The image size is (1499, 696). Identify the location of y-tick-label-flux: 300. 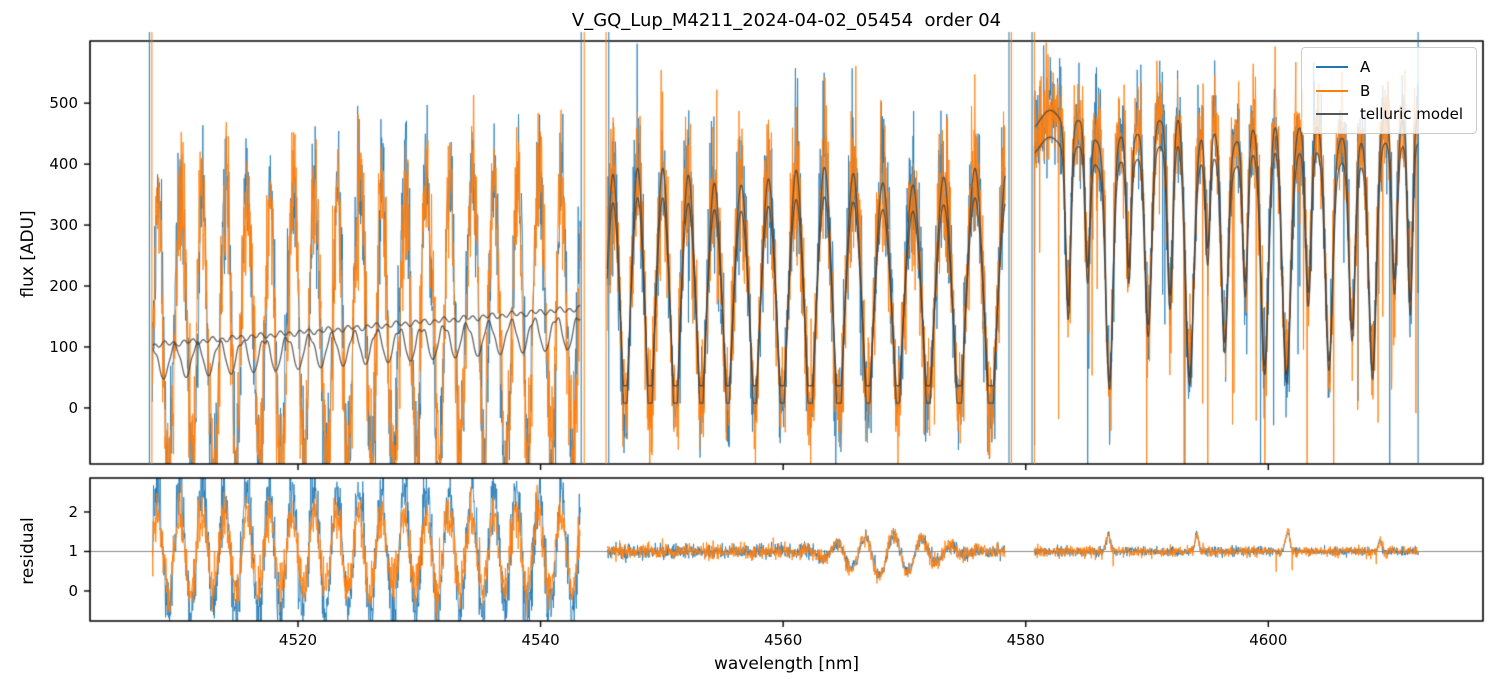
(63, 225).